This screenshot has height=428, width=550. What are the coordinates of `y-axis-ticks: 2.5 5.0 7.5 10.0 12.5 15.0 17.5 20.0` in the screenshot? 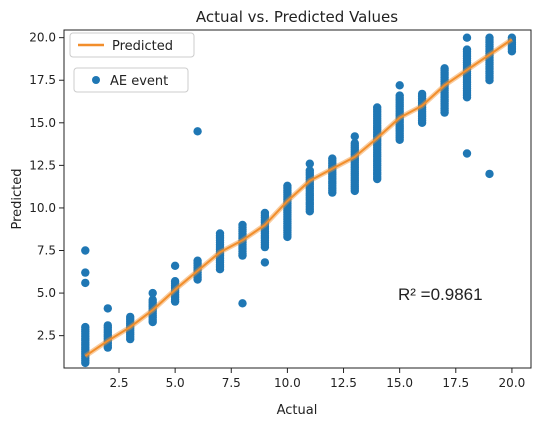 It's located at (46, 187).